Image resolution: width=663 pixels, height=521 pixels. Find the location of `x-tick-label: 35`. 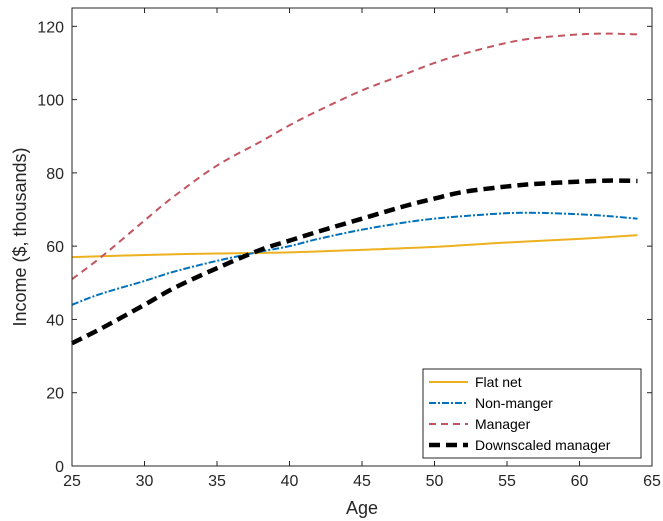

x-tick-label: 35 is located at coordinates (217, 481).